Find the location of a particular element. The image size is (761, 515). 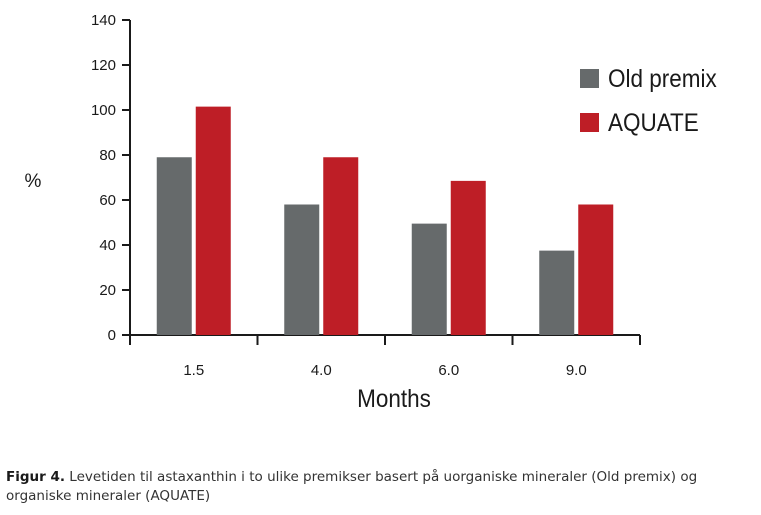

bar-old-premix-4.0 is located at coordinates (302, 269).